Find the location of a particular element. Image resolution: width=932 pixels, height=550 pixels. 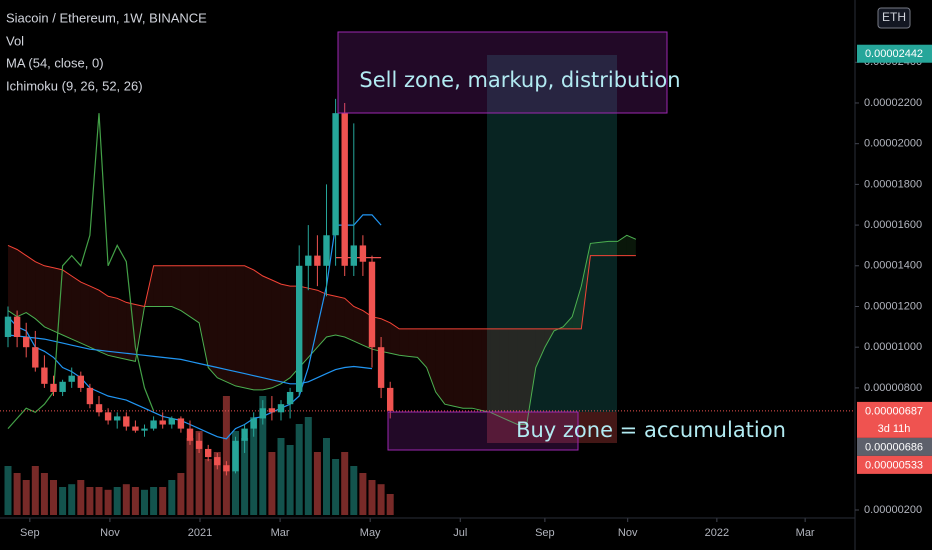

countdown-label: 3d 11h is located at coordinates (894, 429).